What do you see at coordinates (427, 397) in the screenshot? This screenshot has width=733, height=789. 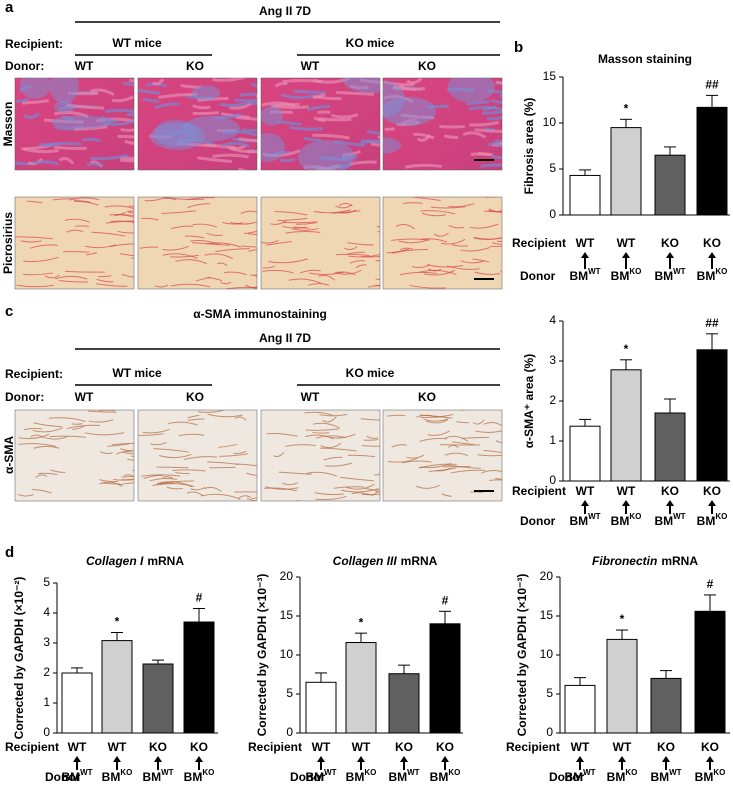 I see `donor-label: KO` at bounding box center [427, 397].